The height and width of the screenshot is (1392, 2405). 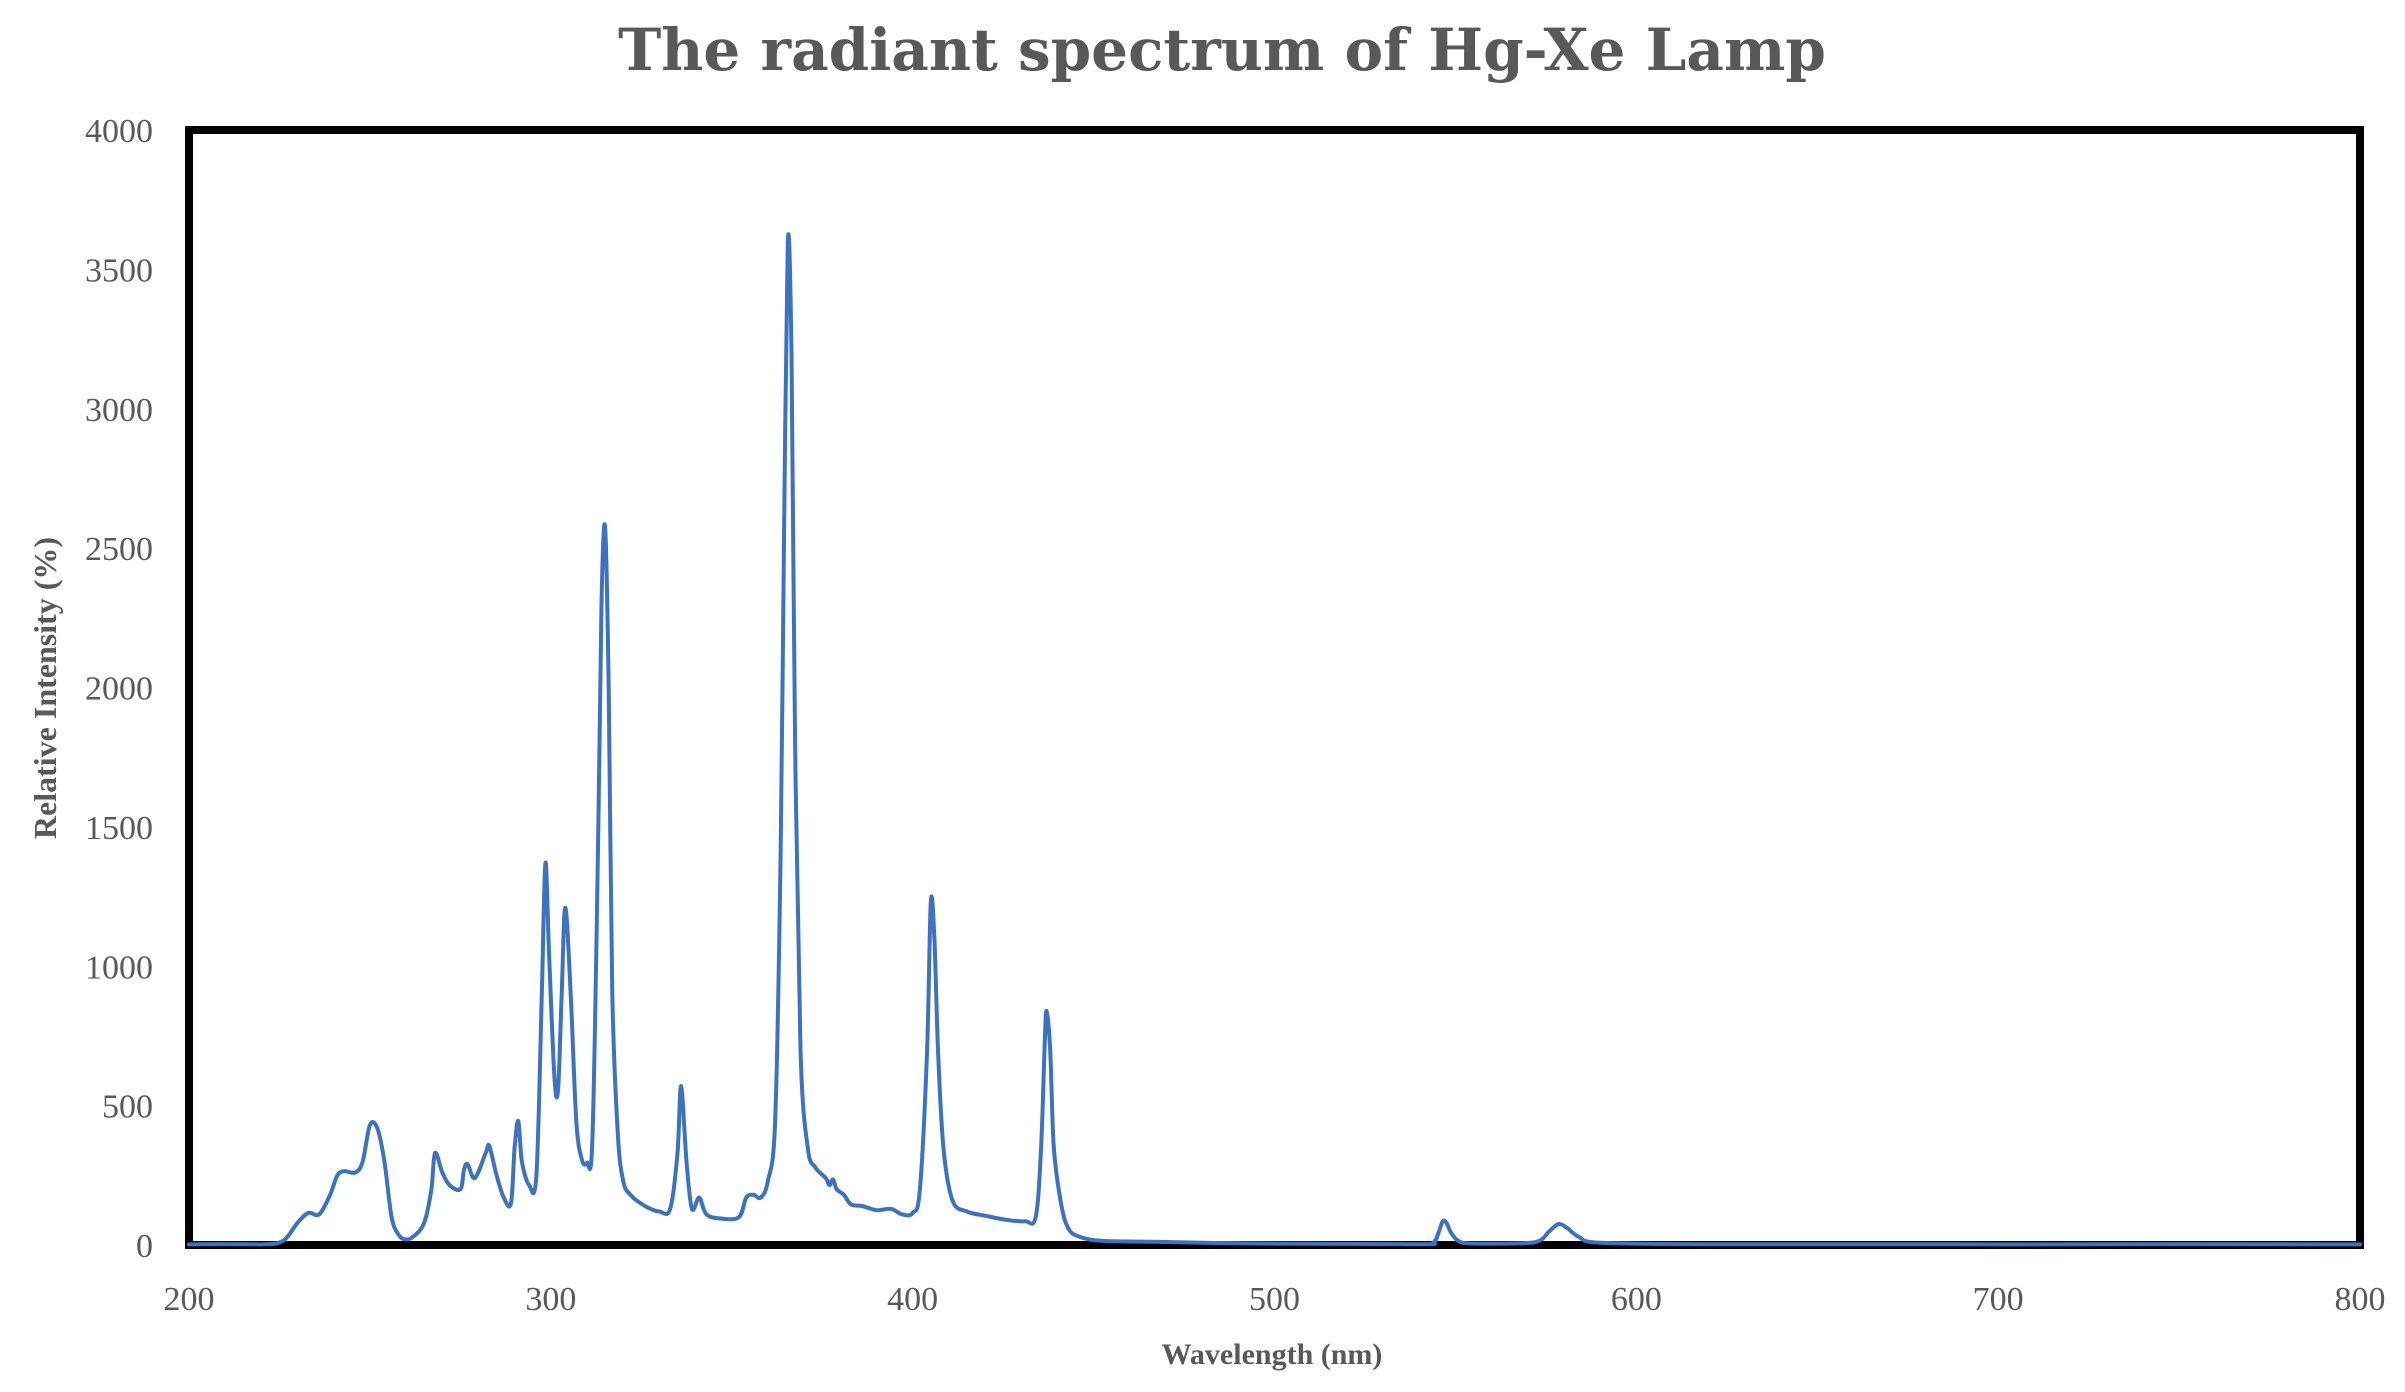 What do you see at coordinates (912, 1299) in the screenshot?
I see `x-tick-label: 400` at bounding box center [912, 1299].